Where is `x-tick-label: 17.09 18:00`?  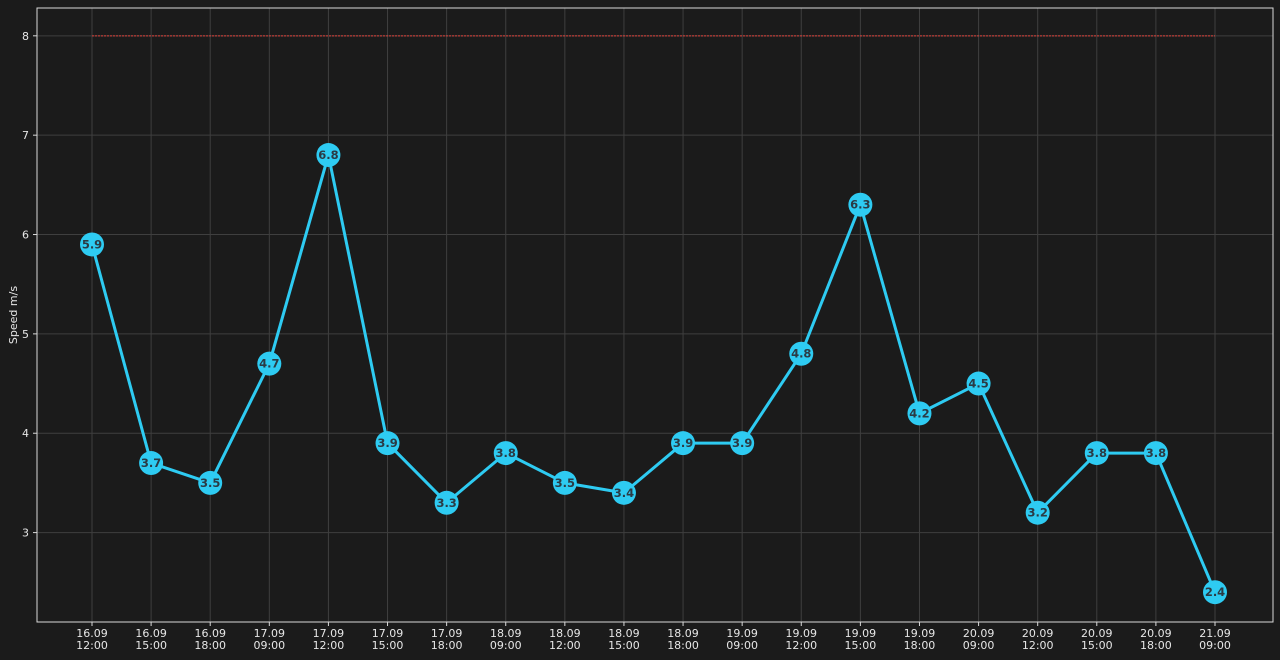
x-tick-label: 17.09 18:00 is located at coordinates (447, 639).